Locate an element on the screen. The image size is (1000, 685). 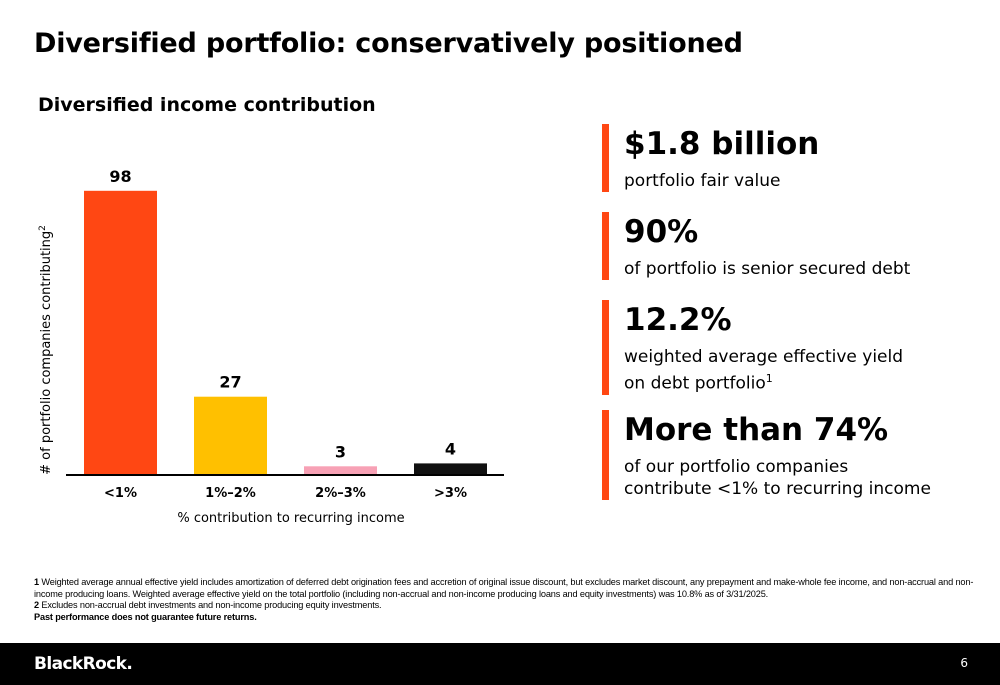
footer-bar: BlackRock. 6 is located at coordinates (500, 664).